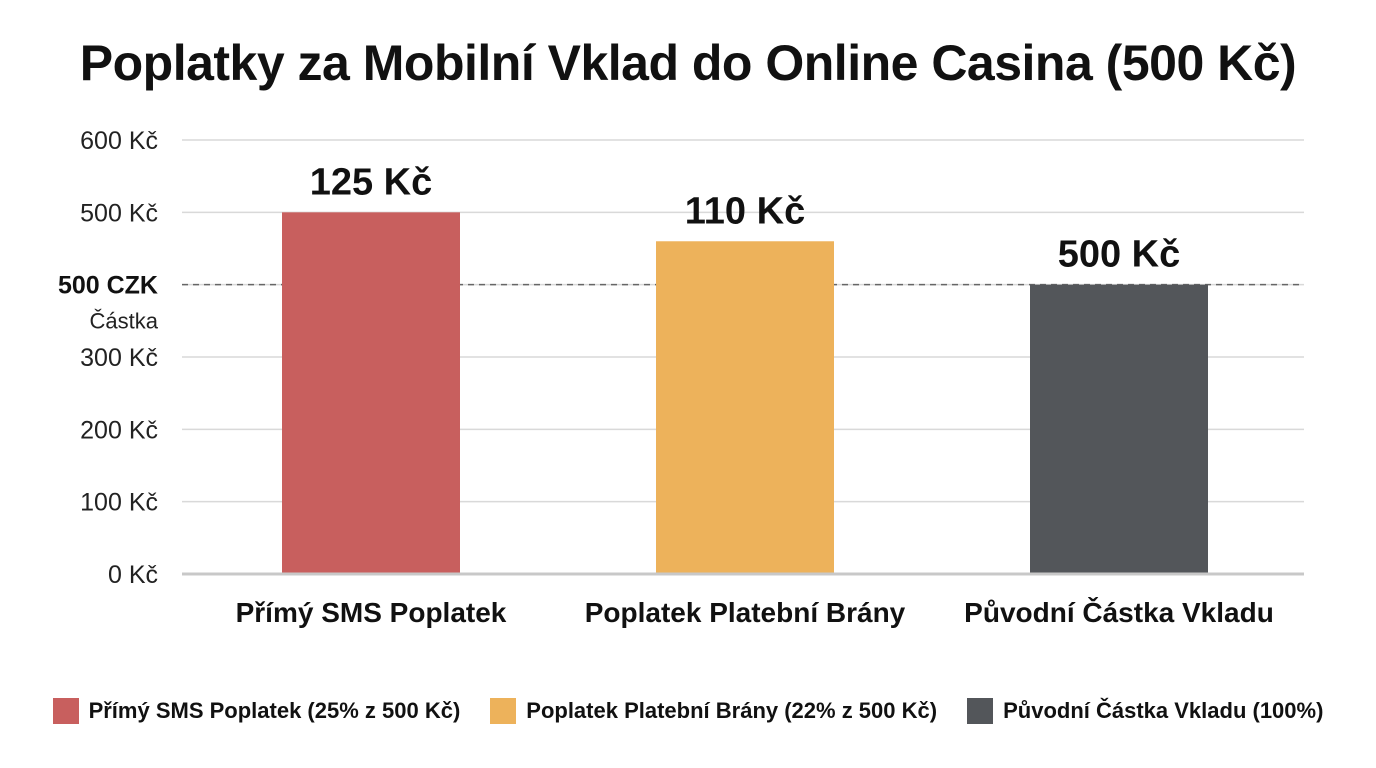  Describe the element at coordinates (1119, 612) in the screenshot. I see `category-label: Původní Částka Vkladu` at that location.